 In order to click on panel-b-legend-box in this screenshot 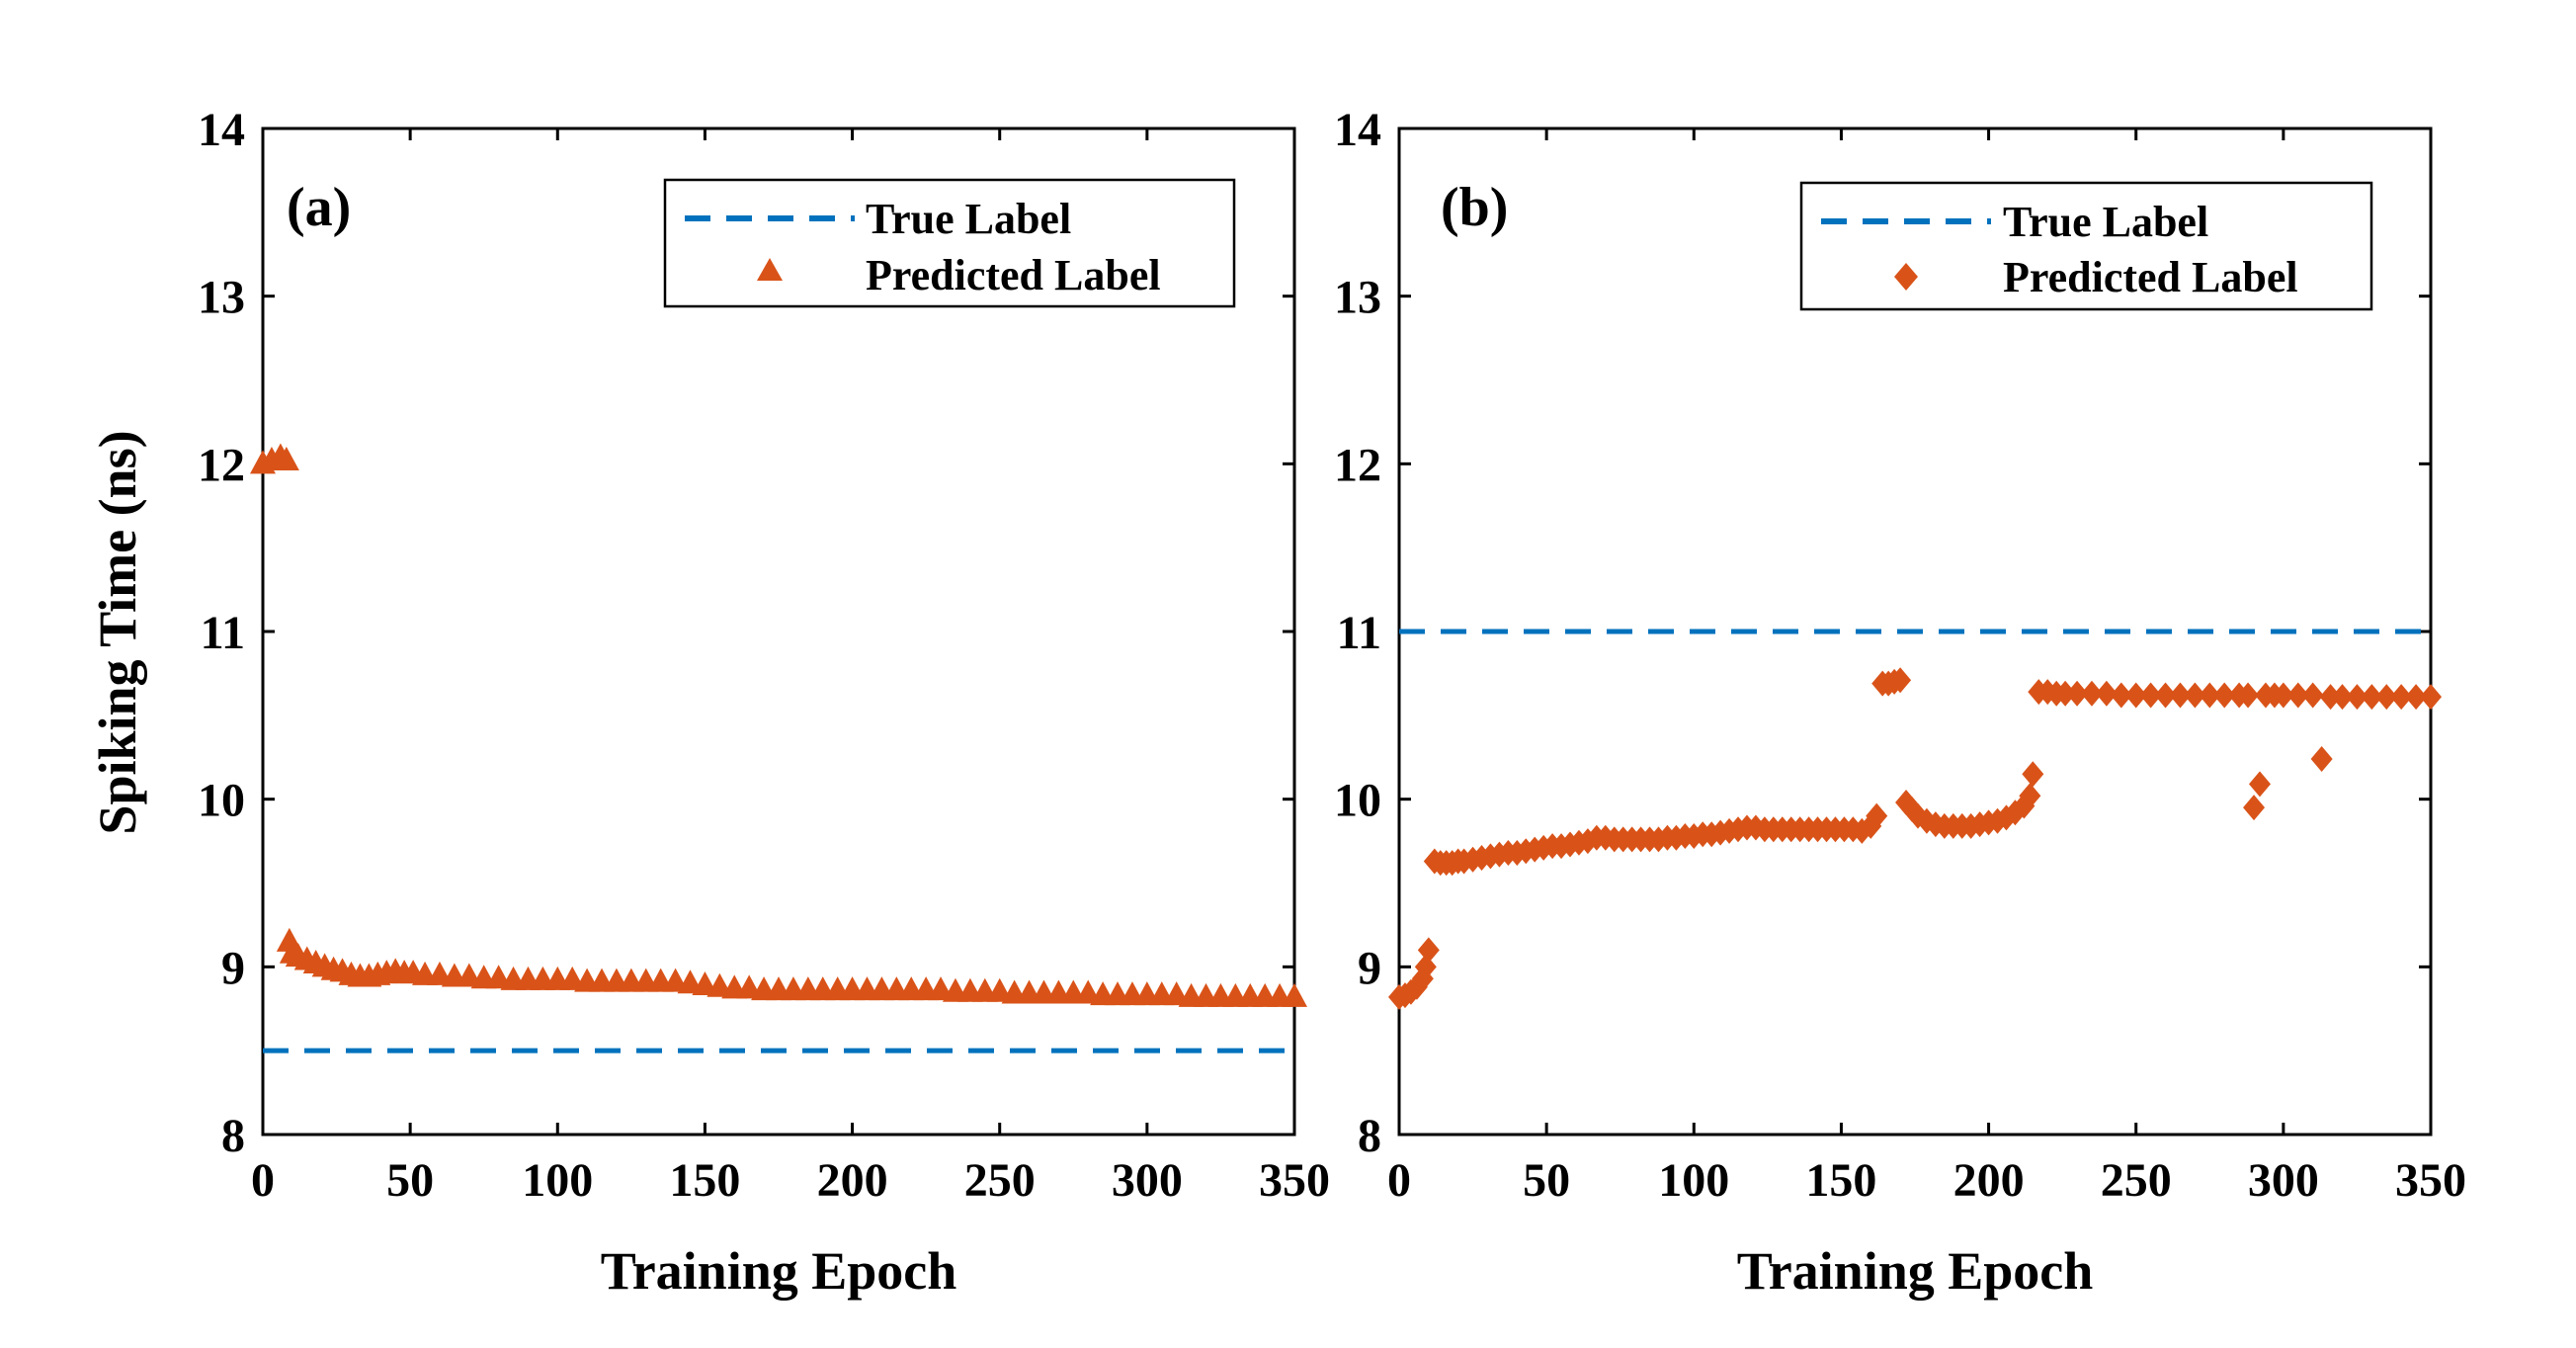, I will do `click(2086, 246)`.